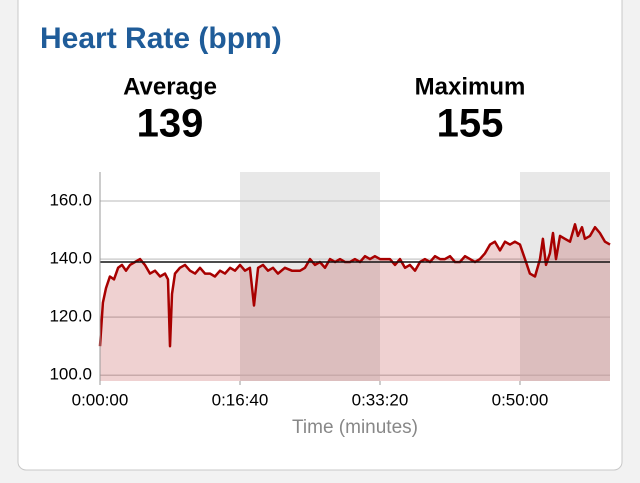 This screenshot has width=640, height=483. Describe the element at coordinates (70, 258) in the screenshot. I see `y-tick-label: 140.0` at that location.